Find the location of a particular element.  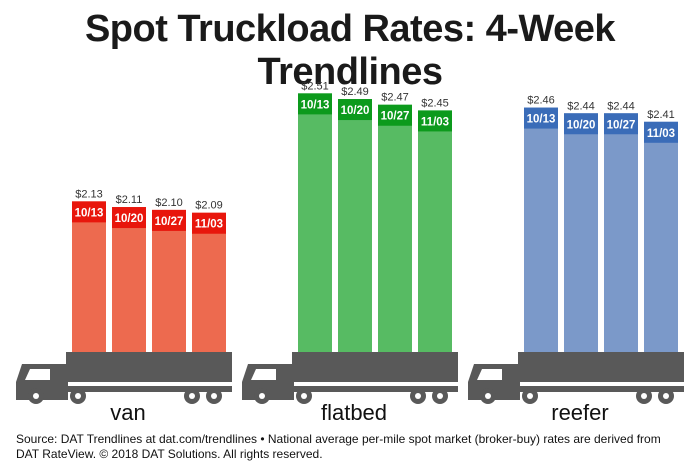

value-label-reefer-2: $2.44 is located at coordinates (581, 106).